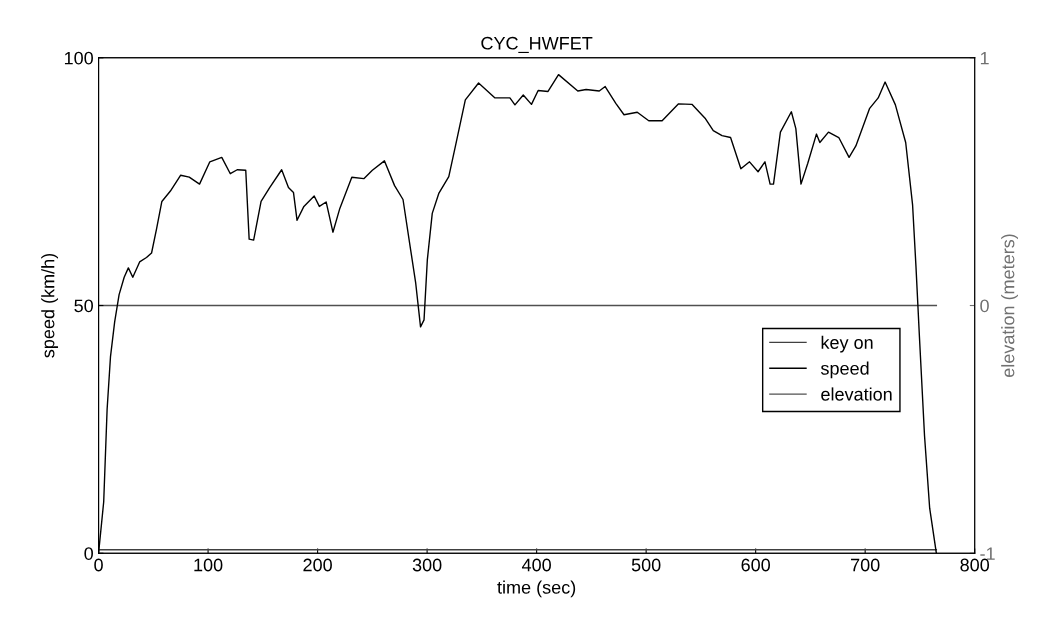  What do you see at coordinates (208, 565) in the screenshot?
I see `x-tick-label: 100` at bounding box center [208, 565].